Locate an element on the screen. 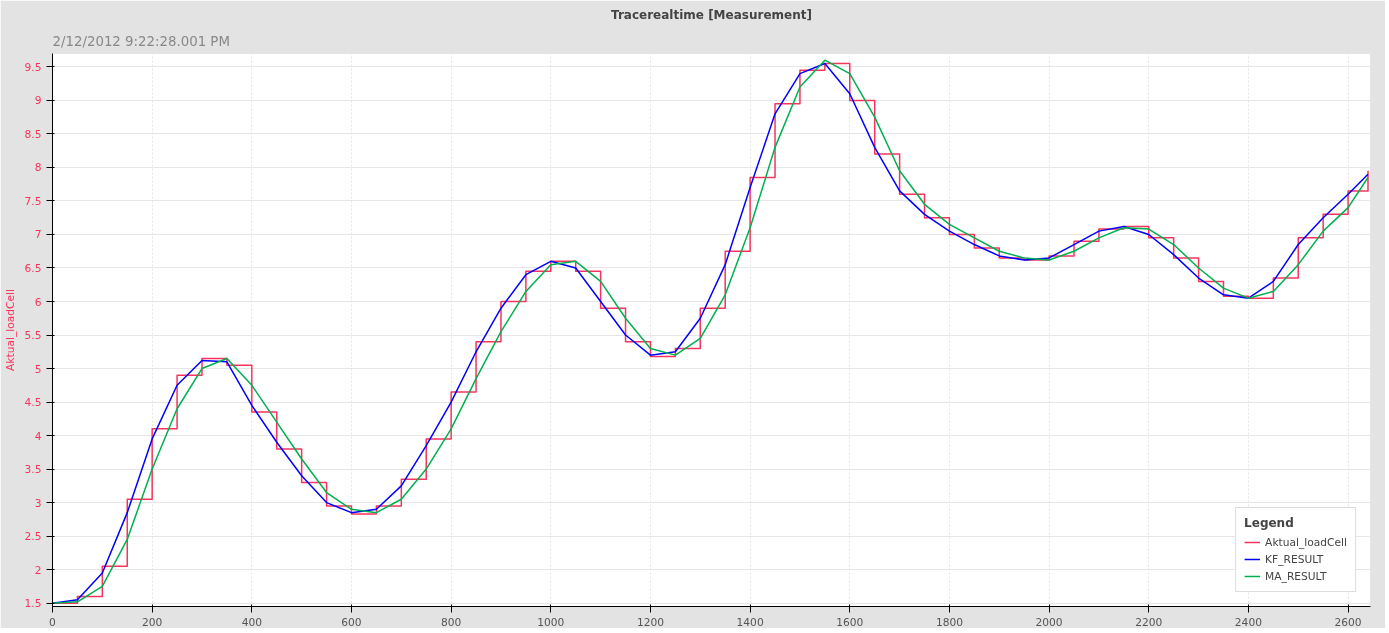  y-tick-label: 4.5 is located at coordinates (33, 403).